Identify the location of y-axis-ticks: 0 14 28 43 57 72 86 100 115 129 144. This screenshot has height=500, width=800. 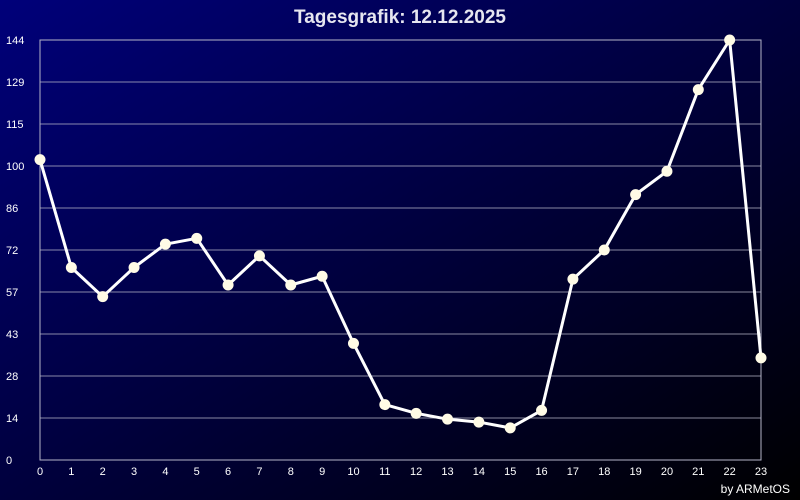
(15, 251).